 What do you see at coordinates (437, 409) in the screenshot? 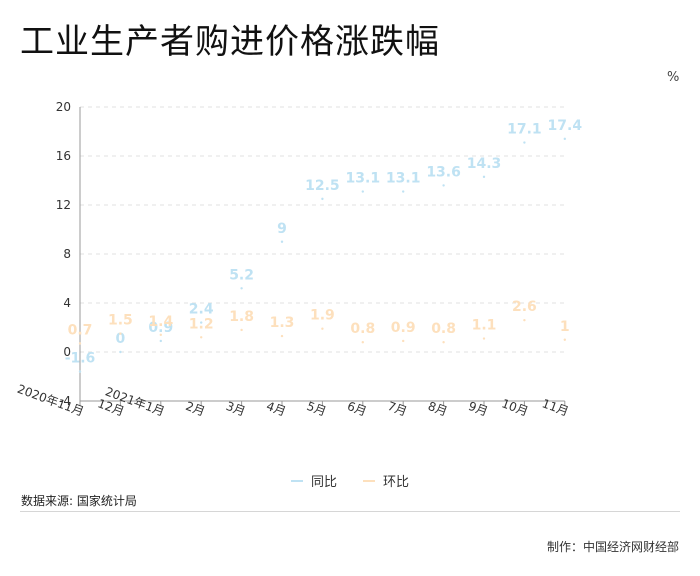
I see `x-tick-label: 8月` at bounding box center [437, 409].